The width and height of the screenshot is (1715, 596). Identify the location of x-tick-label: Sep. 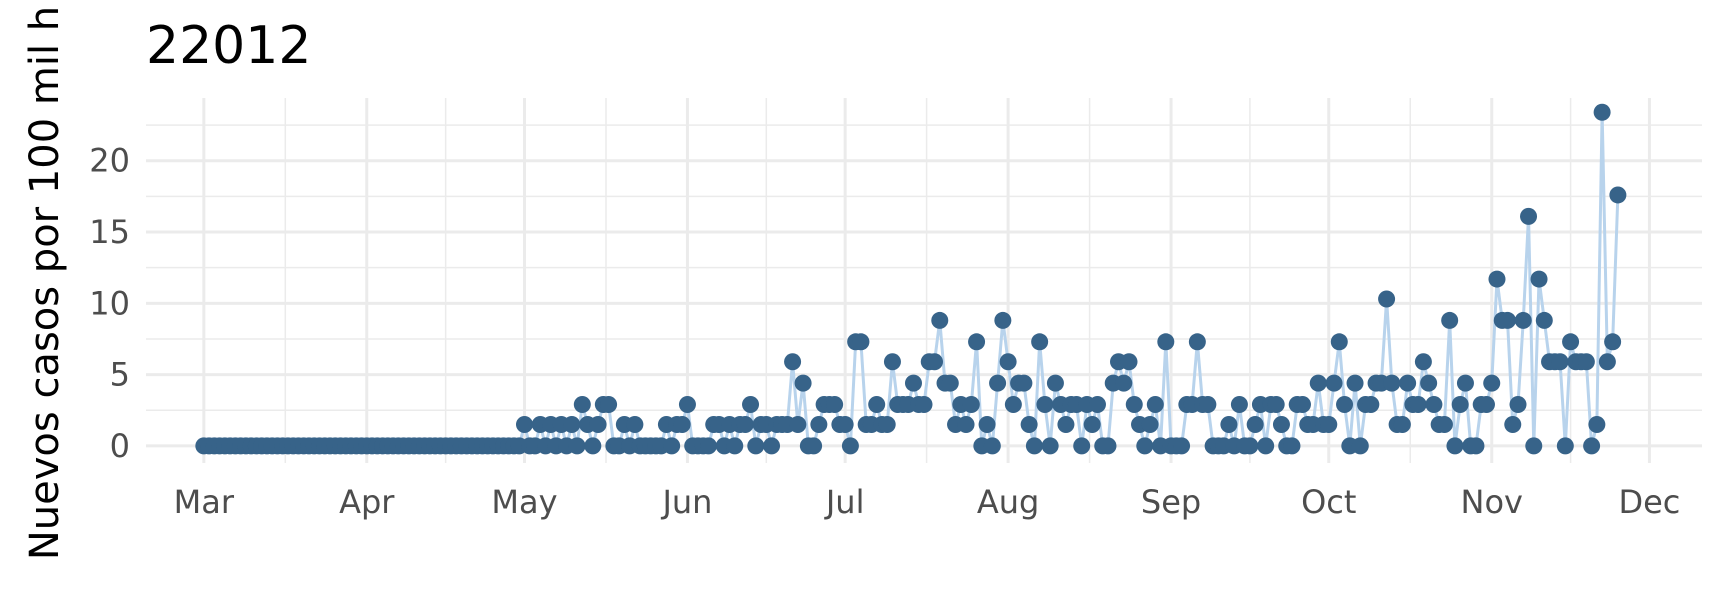
(1171, 502).